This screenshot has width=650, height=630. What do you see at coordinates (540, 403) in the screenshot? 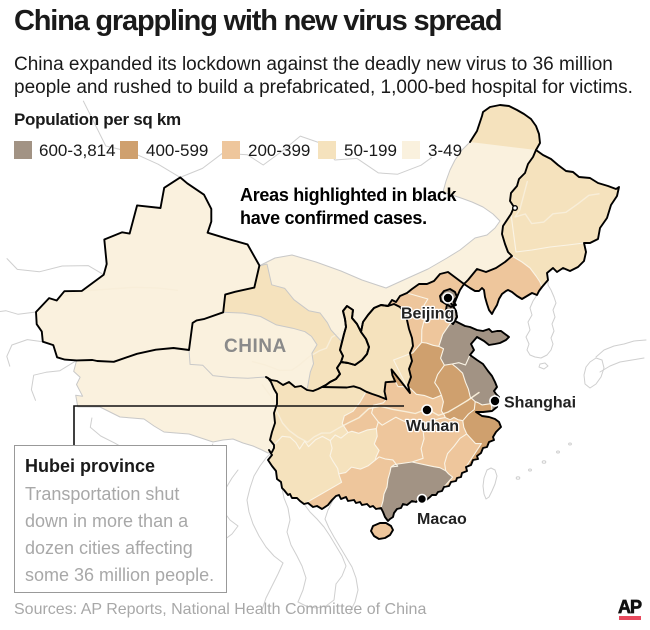
I see `svg-text: Shanghai` at bounding box center [540, 403].